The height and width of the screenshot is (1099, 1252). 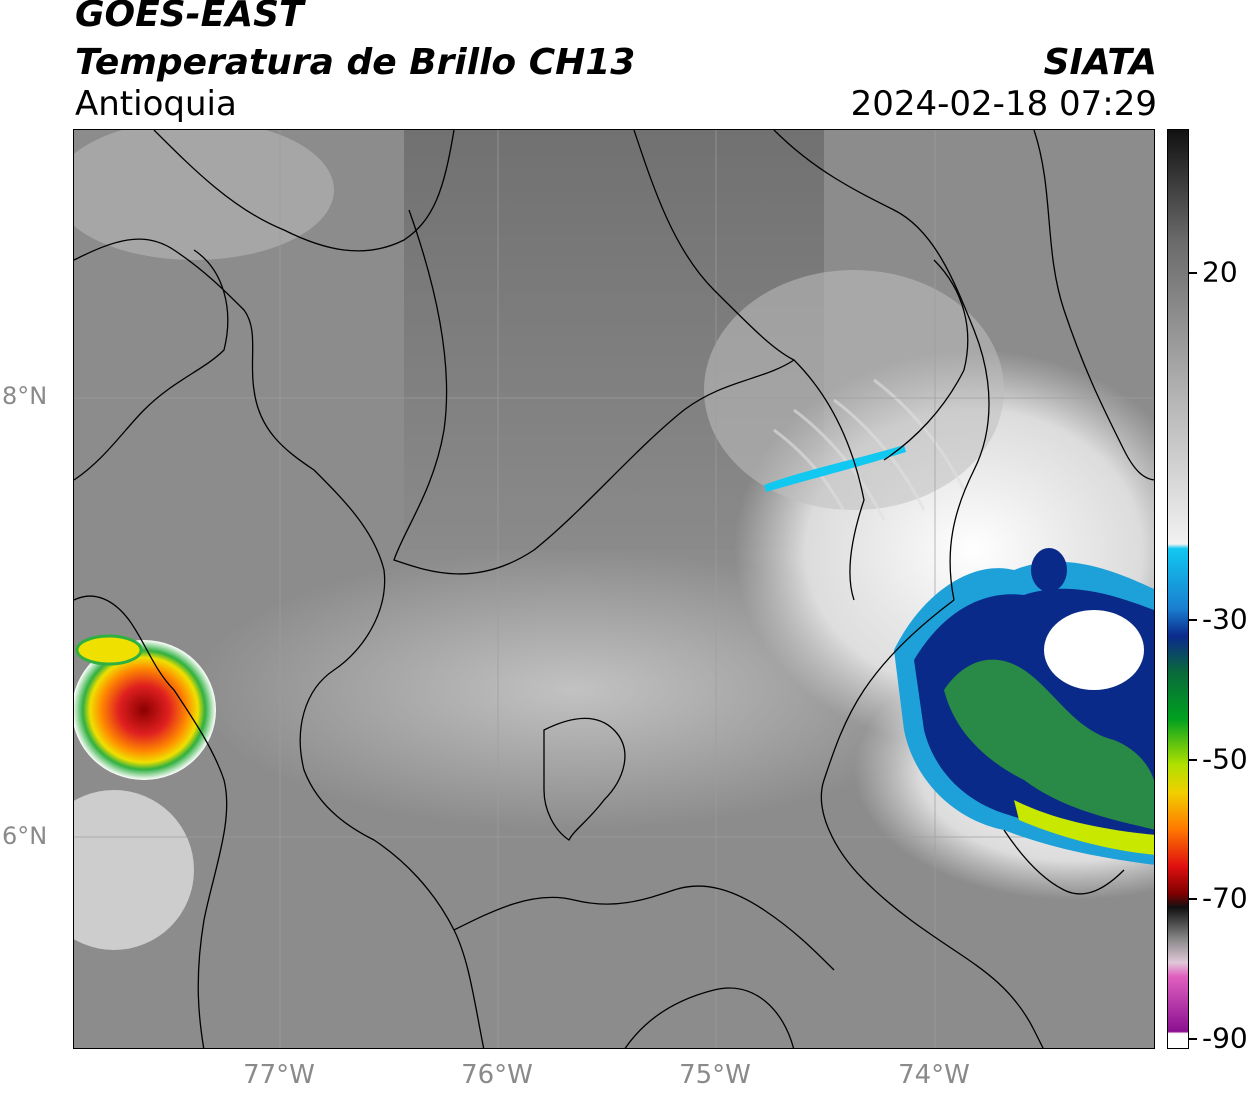 What do you see at coordinates (715, 1075) in the screenshot?
I see `lon-label-75w: 75°W` at bounding box center [715, 1075].